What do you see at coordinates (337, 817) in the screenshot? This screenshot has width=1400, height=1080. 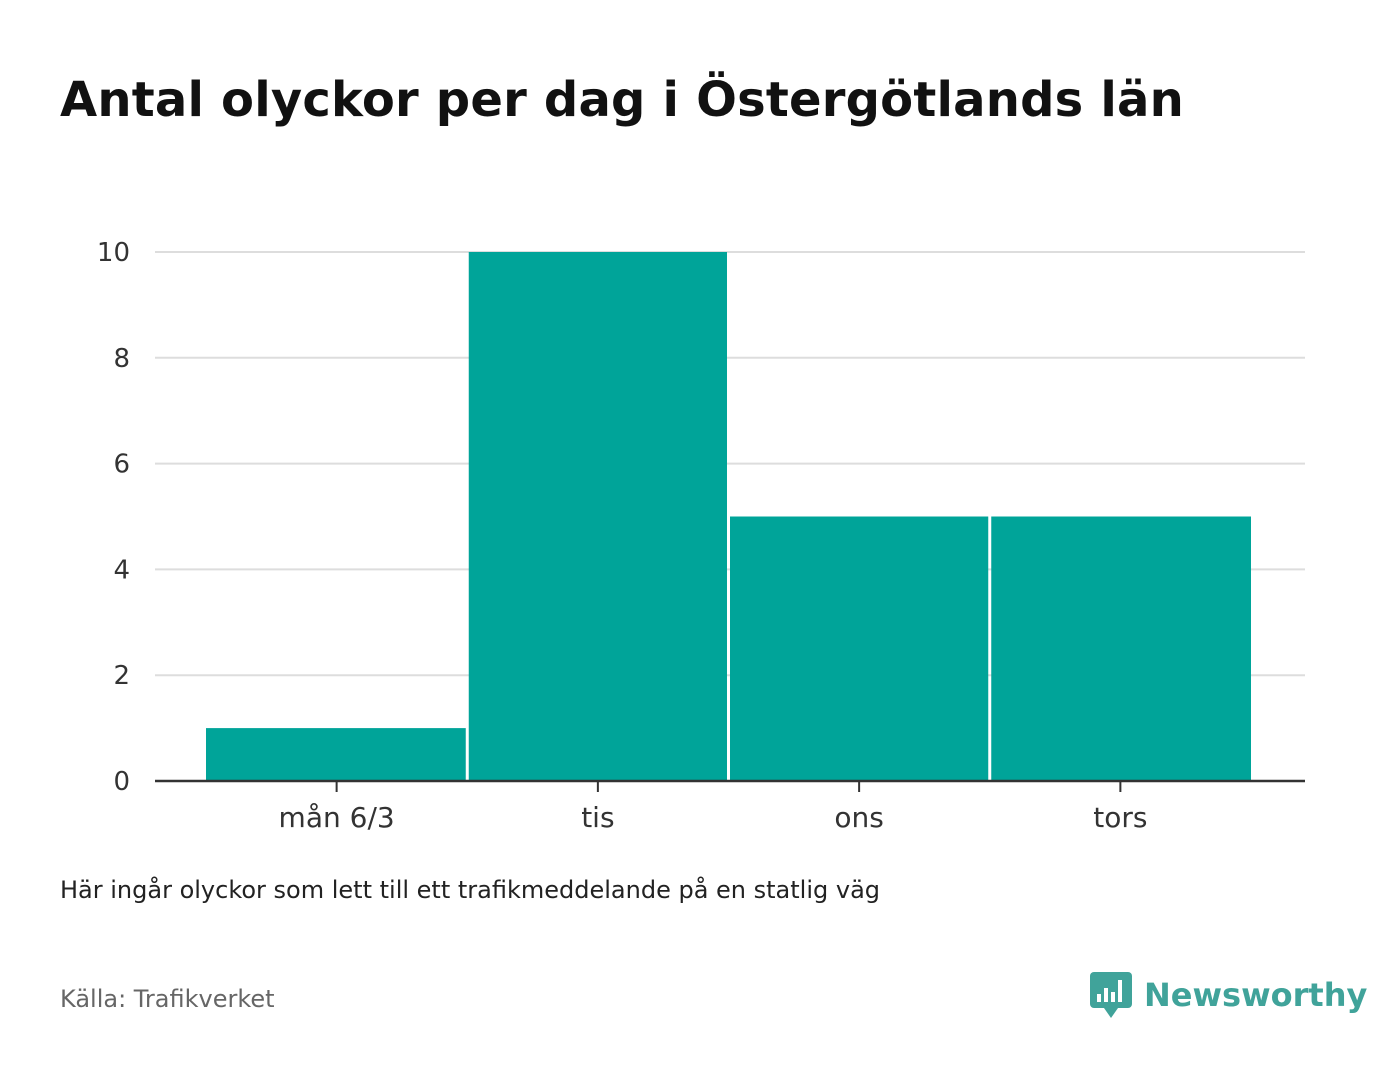 I see `x-tick-label: mån 6/3` at bounding box center [337, 817].